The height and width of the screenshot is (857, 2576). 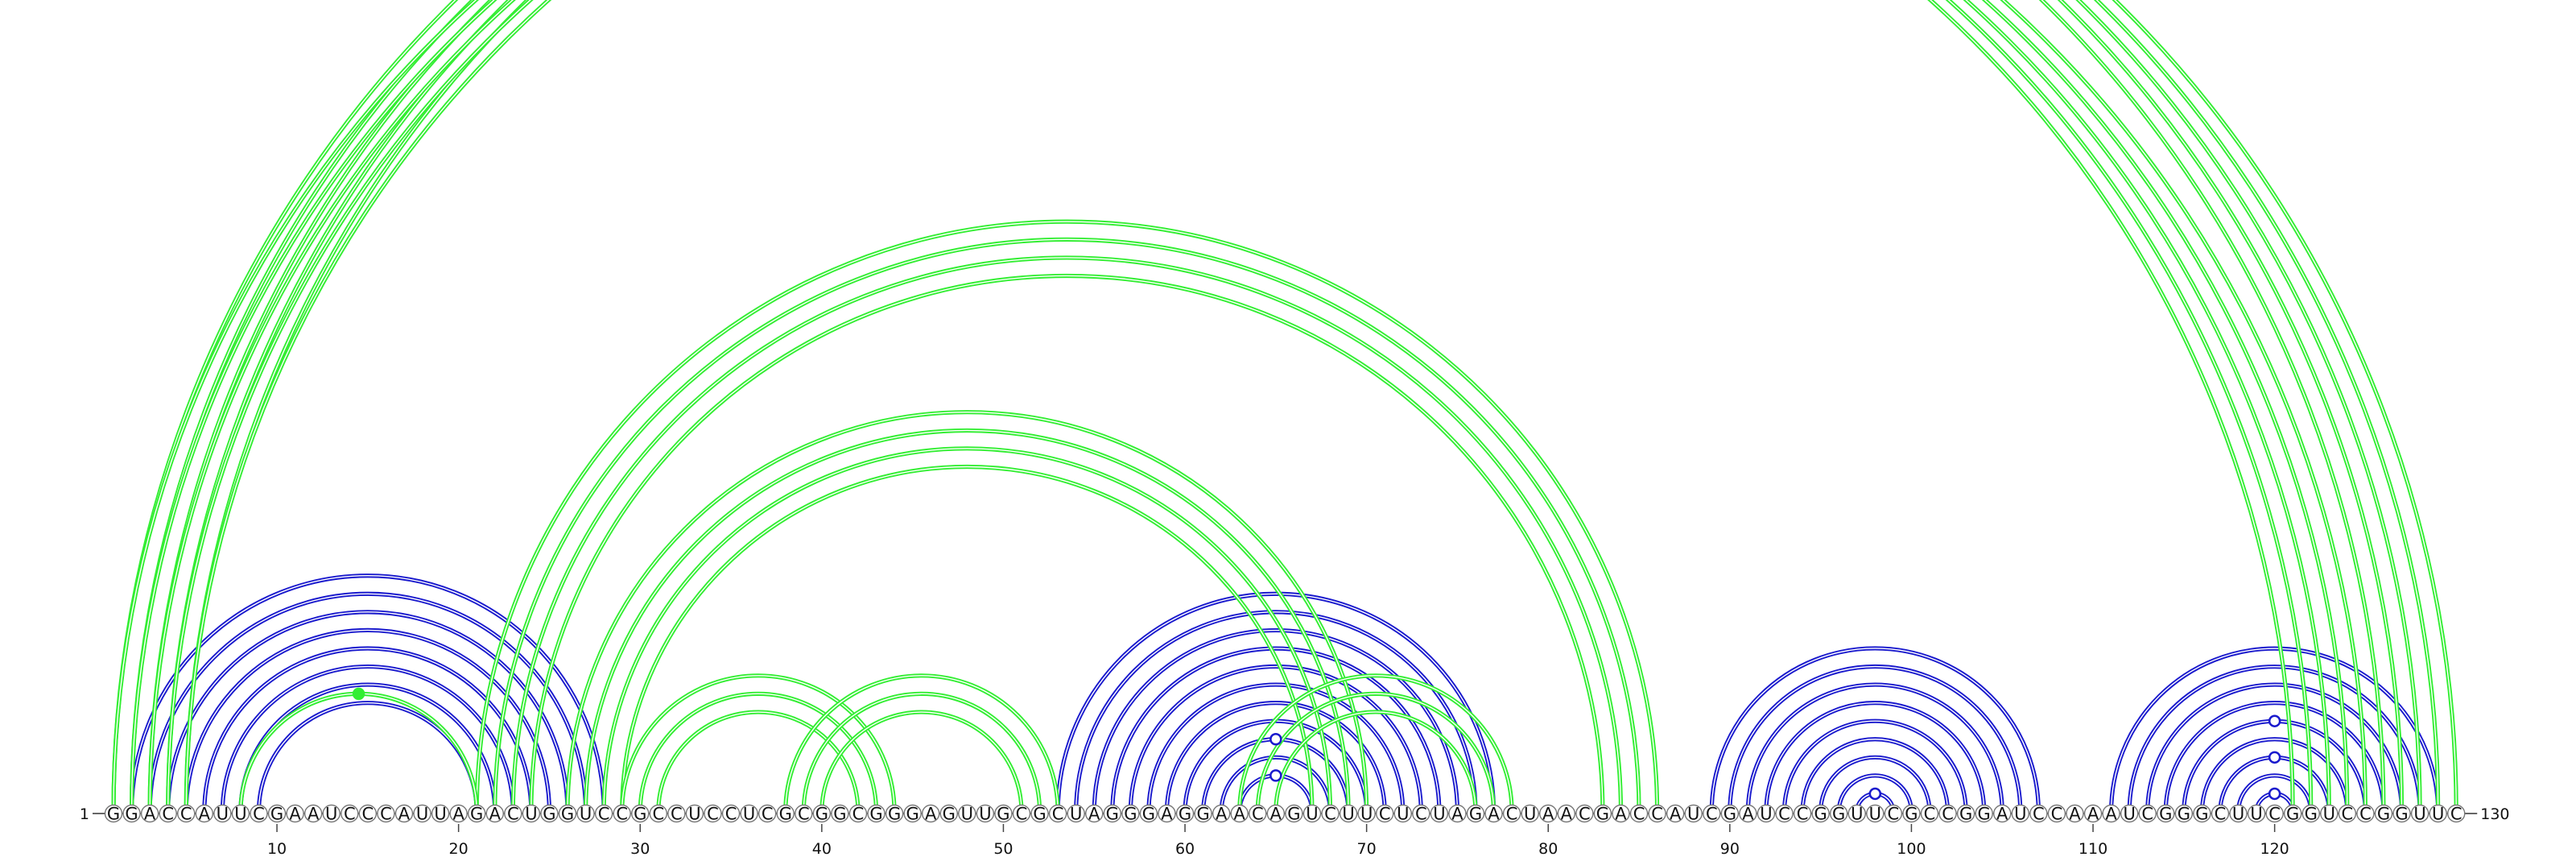 I want to click on svg-text: 70, so click(x=1367, y=849).